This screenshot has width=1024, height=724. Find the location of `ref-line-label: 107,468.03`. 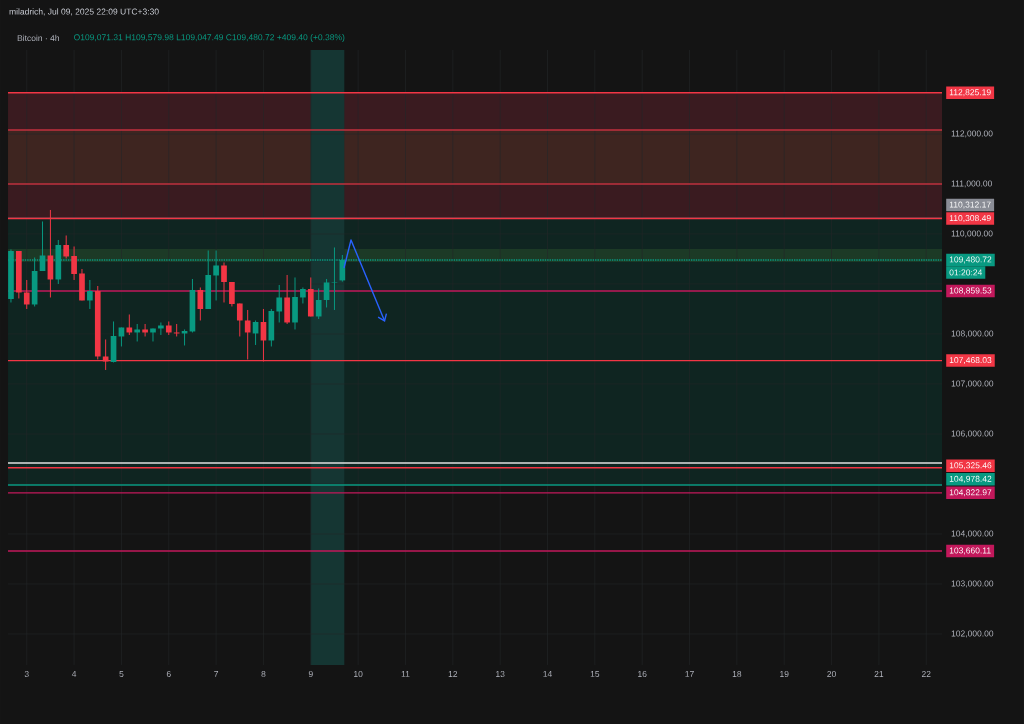

ref-line-label: 107,468.03 is located at coordinates (970, 361).